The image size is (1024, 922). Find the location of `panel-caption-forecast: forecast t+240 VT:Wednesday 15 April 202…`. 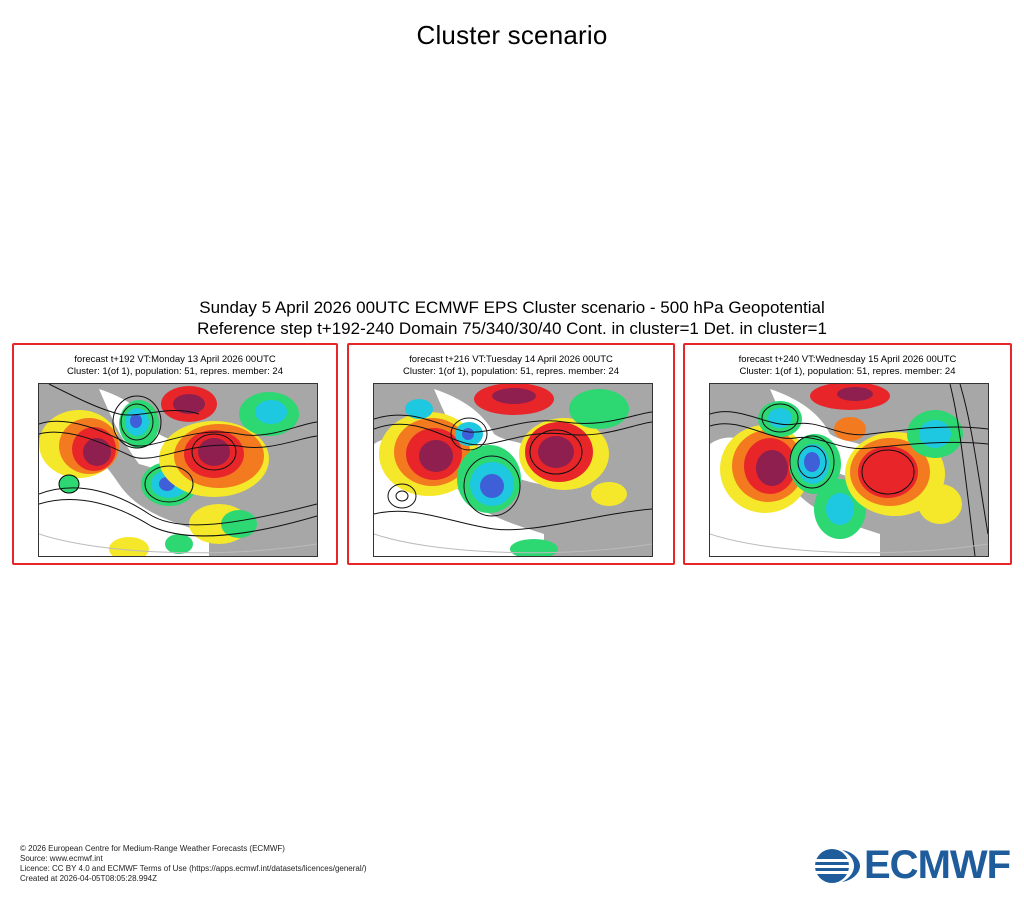

panel-caption-forecast: forecast t+240 VT:Wednesday 15 April 202… is located at coordinates (847, 359).